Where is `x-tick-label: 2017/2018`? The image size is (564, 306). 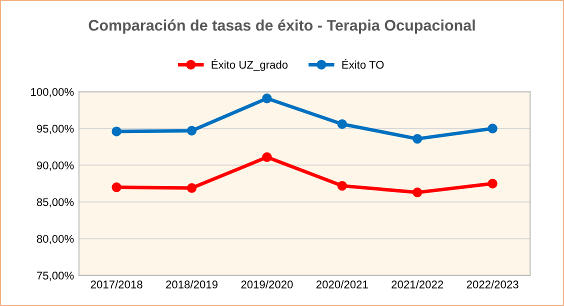 x-tick-label: 2017/2018 is located at coordinates (116, 284).